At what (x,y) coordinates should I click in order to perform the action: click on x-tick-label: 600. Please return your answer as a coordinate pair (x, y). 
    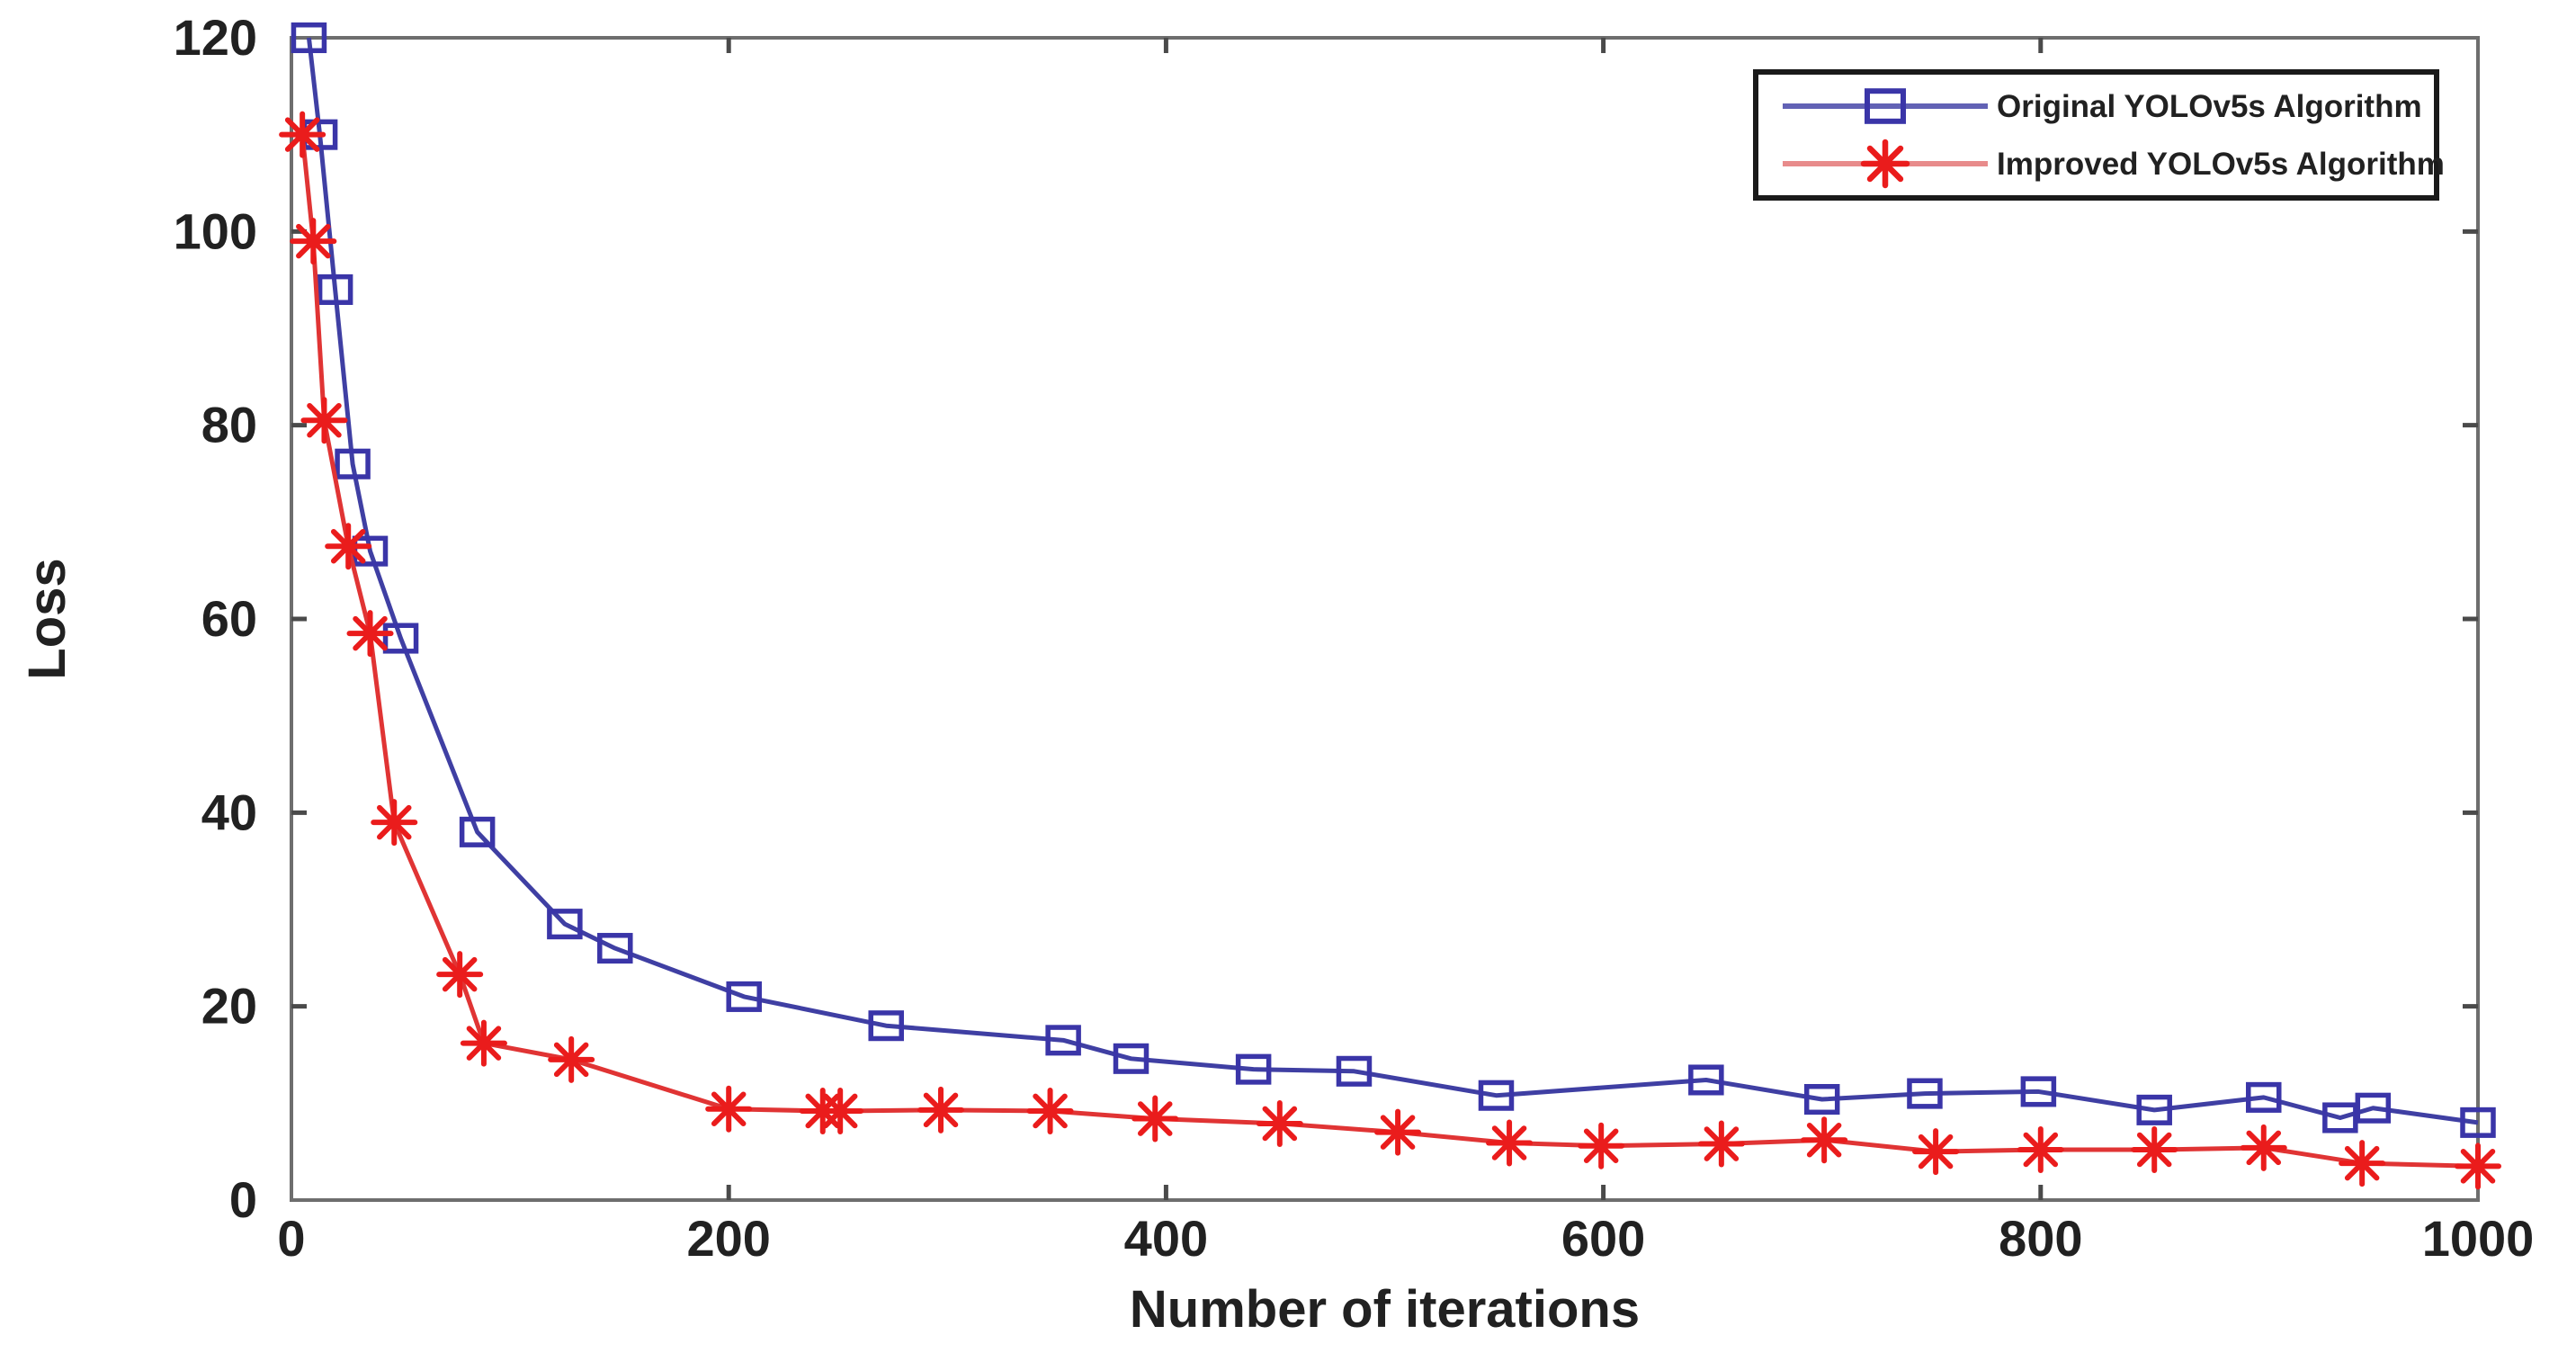
    Looking at the image, I should click on (1603, 1238).